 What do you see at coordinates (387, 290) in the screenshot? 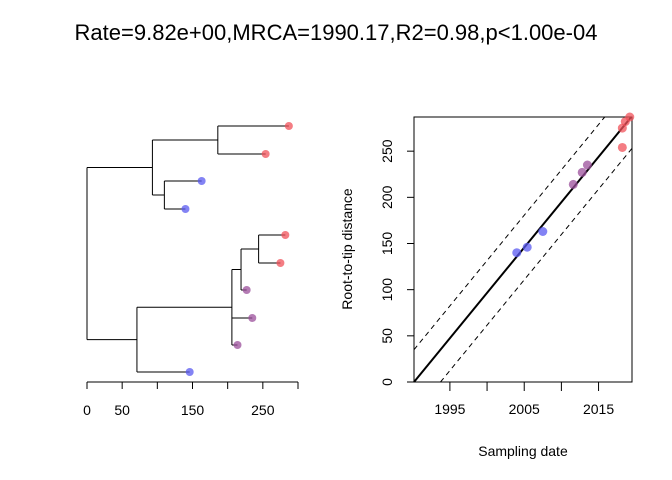
I see `y-axis-tick-label: 100` at bounding box center [387, 290].